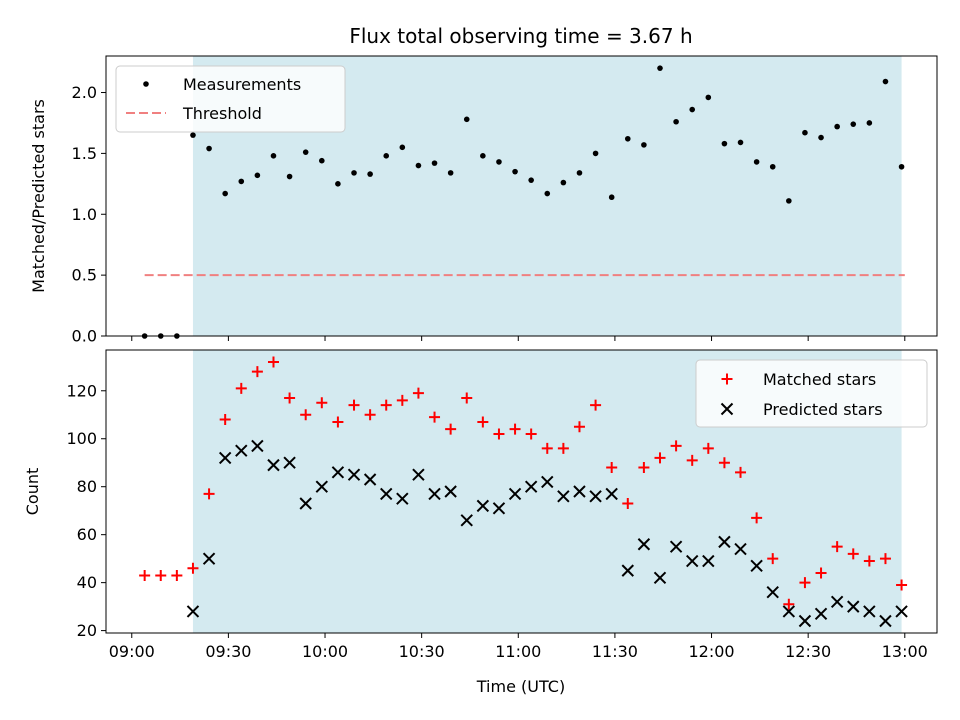  I want to click on bottom-y-axis-label: Count, so click(32, 492).